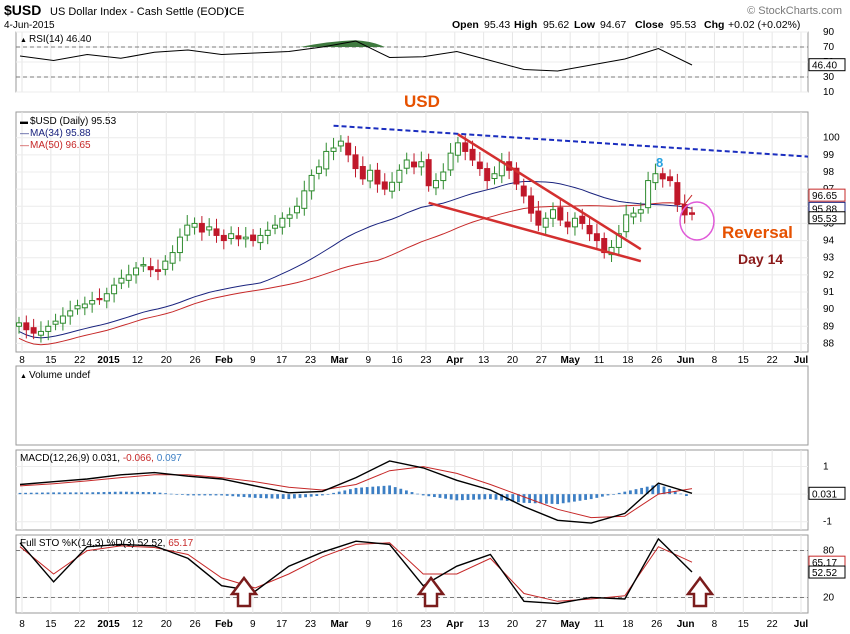  What do you see at coordinates (140, 458) in the screenshot?
I see `macd-signal-value: -0.066,` at bounding box center [140, 458].